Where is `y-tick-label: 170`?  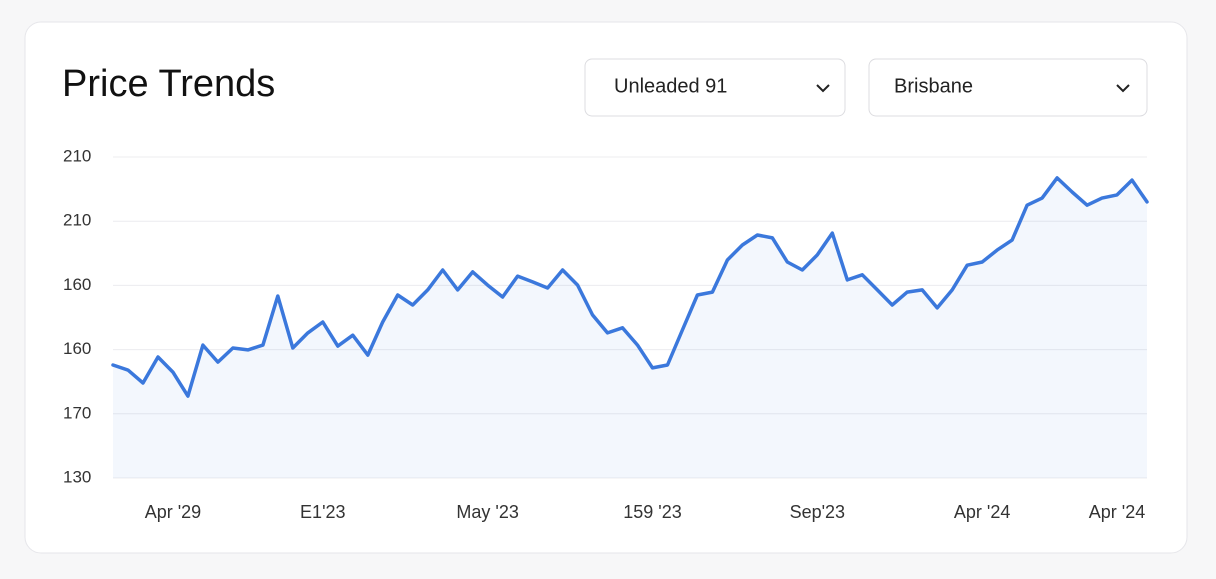 y-tick-label: 170 is located at coordinates (77, 412).